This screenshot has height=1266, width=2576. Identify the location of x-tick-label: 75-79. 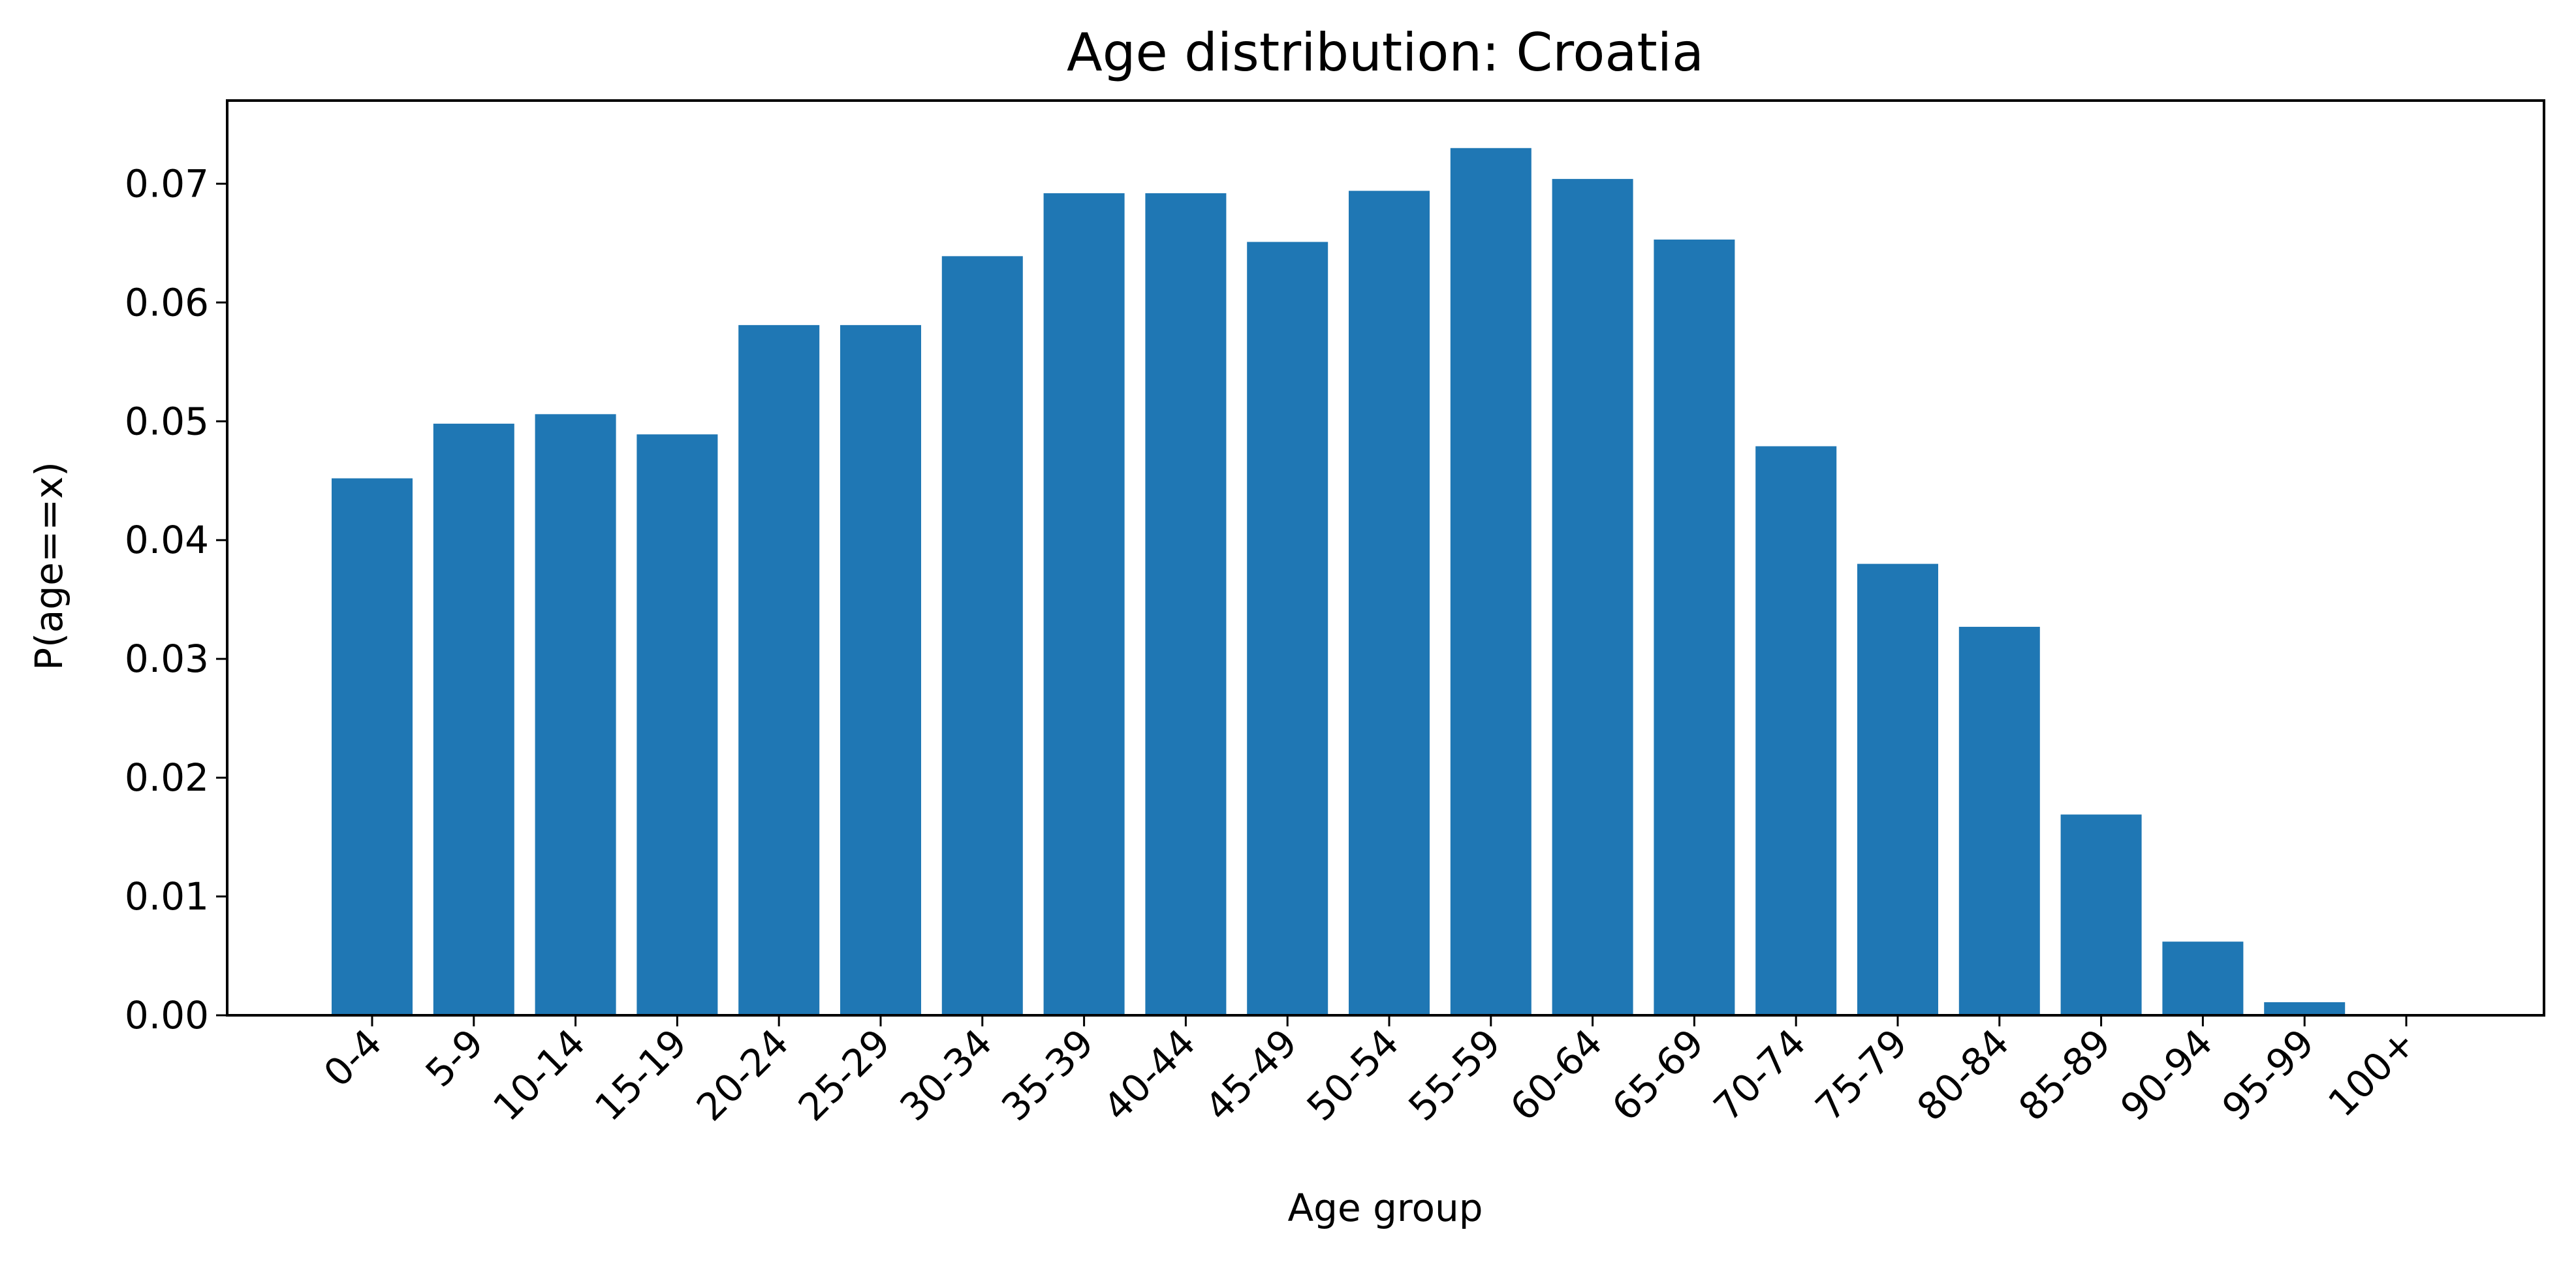
(1861, 1075).